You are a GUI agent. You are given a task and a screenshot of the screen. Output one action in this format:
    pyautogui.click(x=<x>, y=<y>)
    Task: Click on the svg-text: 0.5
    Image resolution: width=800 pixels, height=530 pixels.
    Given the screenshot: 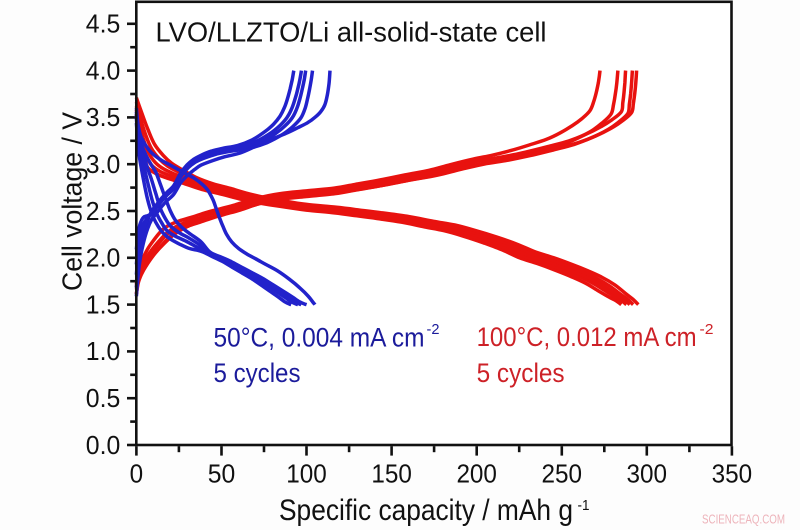 What is the action you would take?
    pyautogui.click(x=103, y=398)
    